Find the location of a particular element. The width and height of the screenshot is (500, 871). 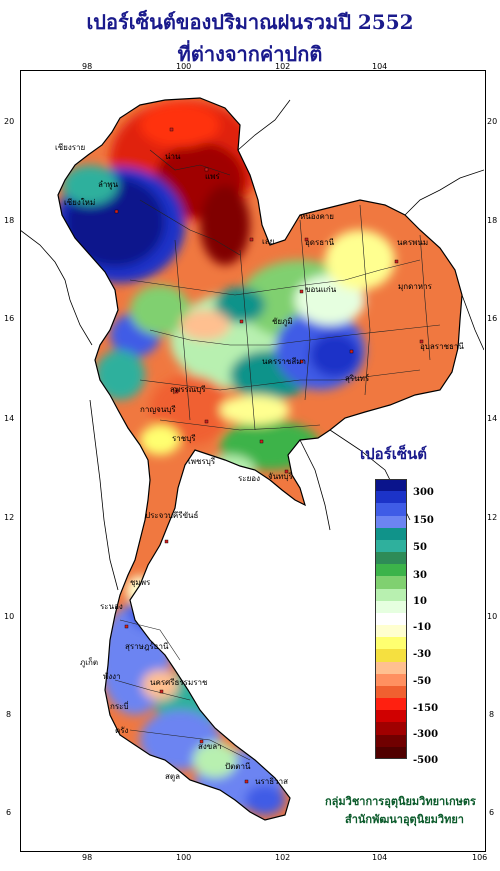

city-label: ขอนแก่น is located at coordinates (321, 289).